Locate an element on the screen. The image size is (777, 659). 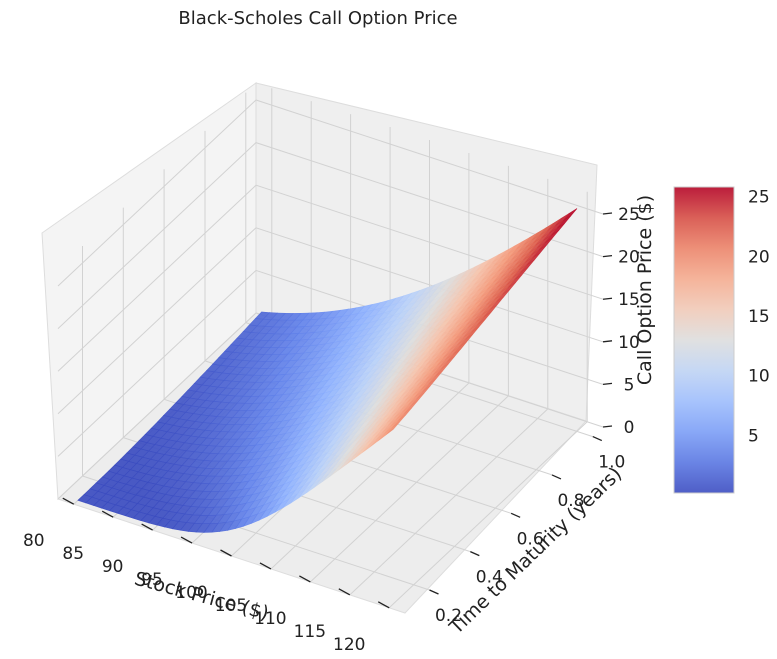
x-axis-label: Stock Price ($) is located at coordinates (201, 596).